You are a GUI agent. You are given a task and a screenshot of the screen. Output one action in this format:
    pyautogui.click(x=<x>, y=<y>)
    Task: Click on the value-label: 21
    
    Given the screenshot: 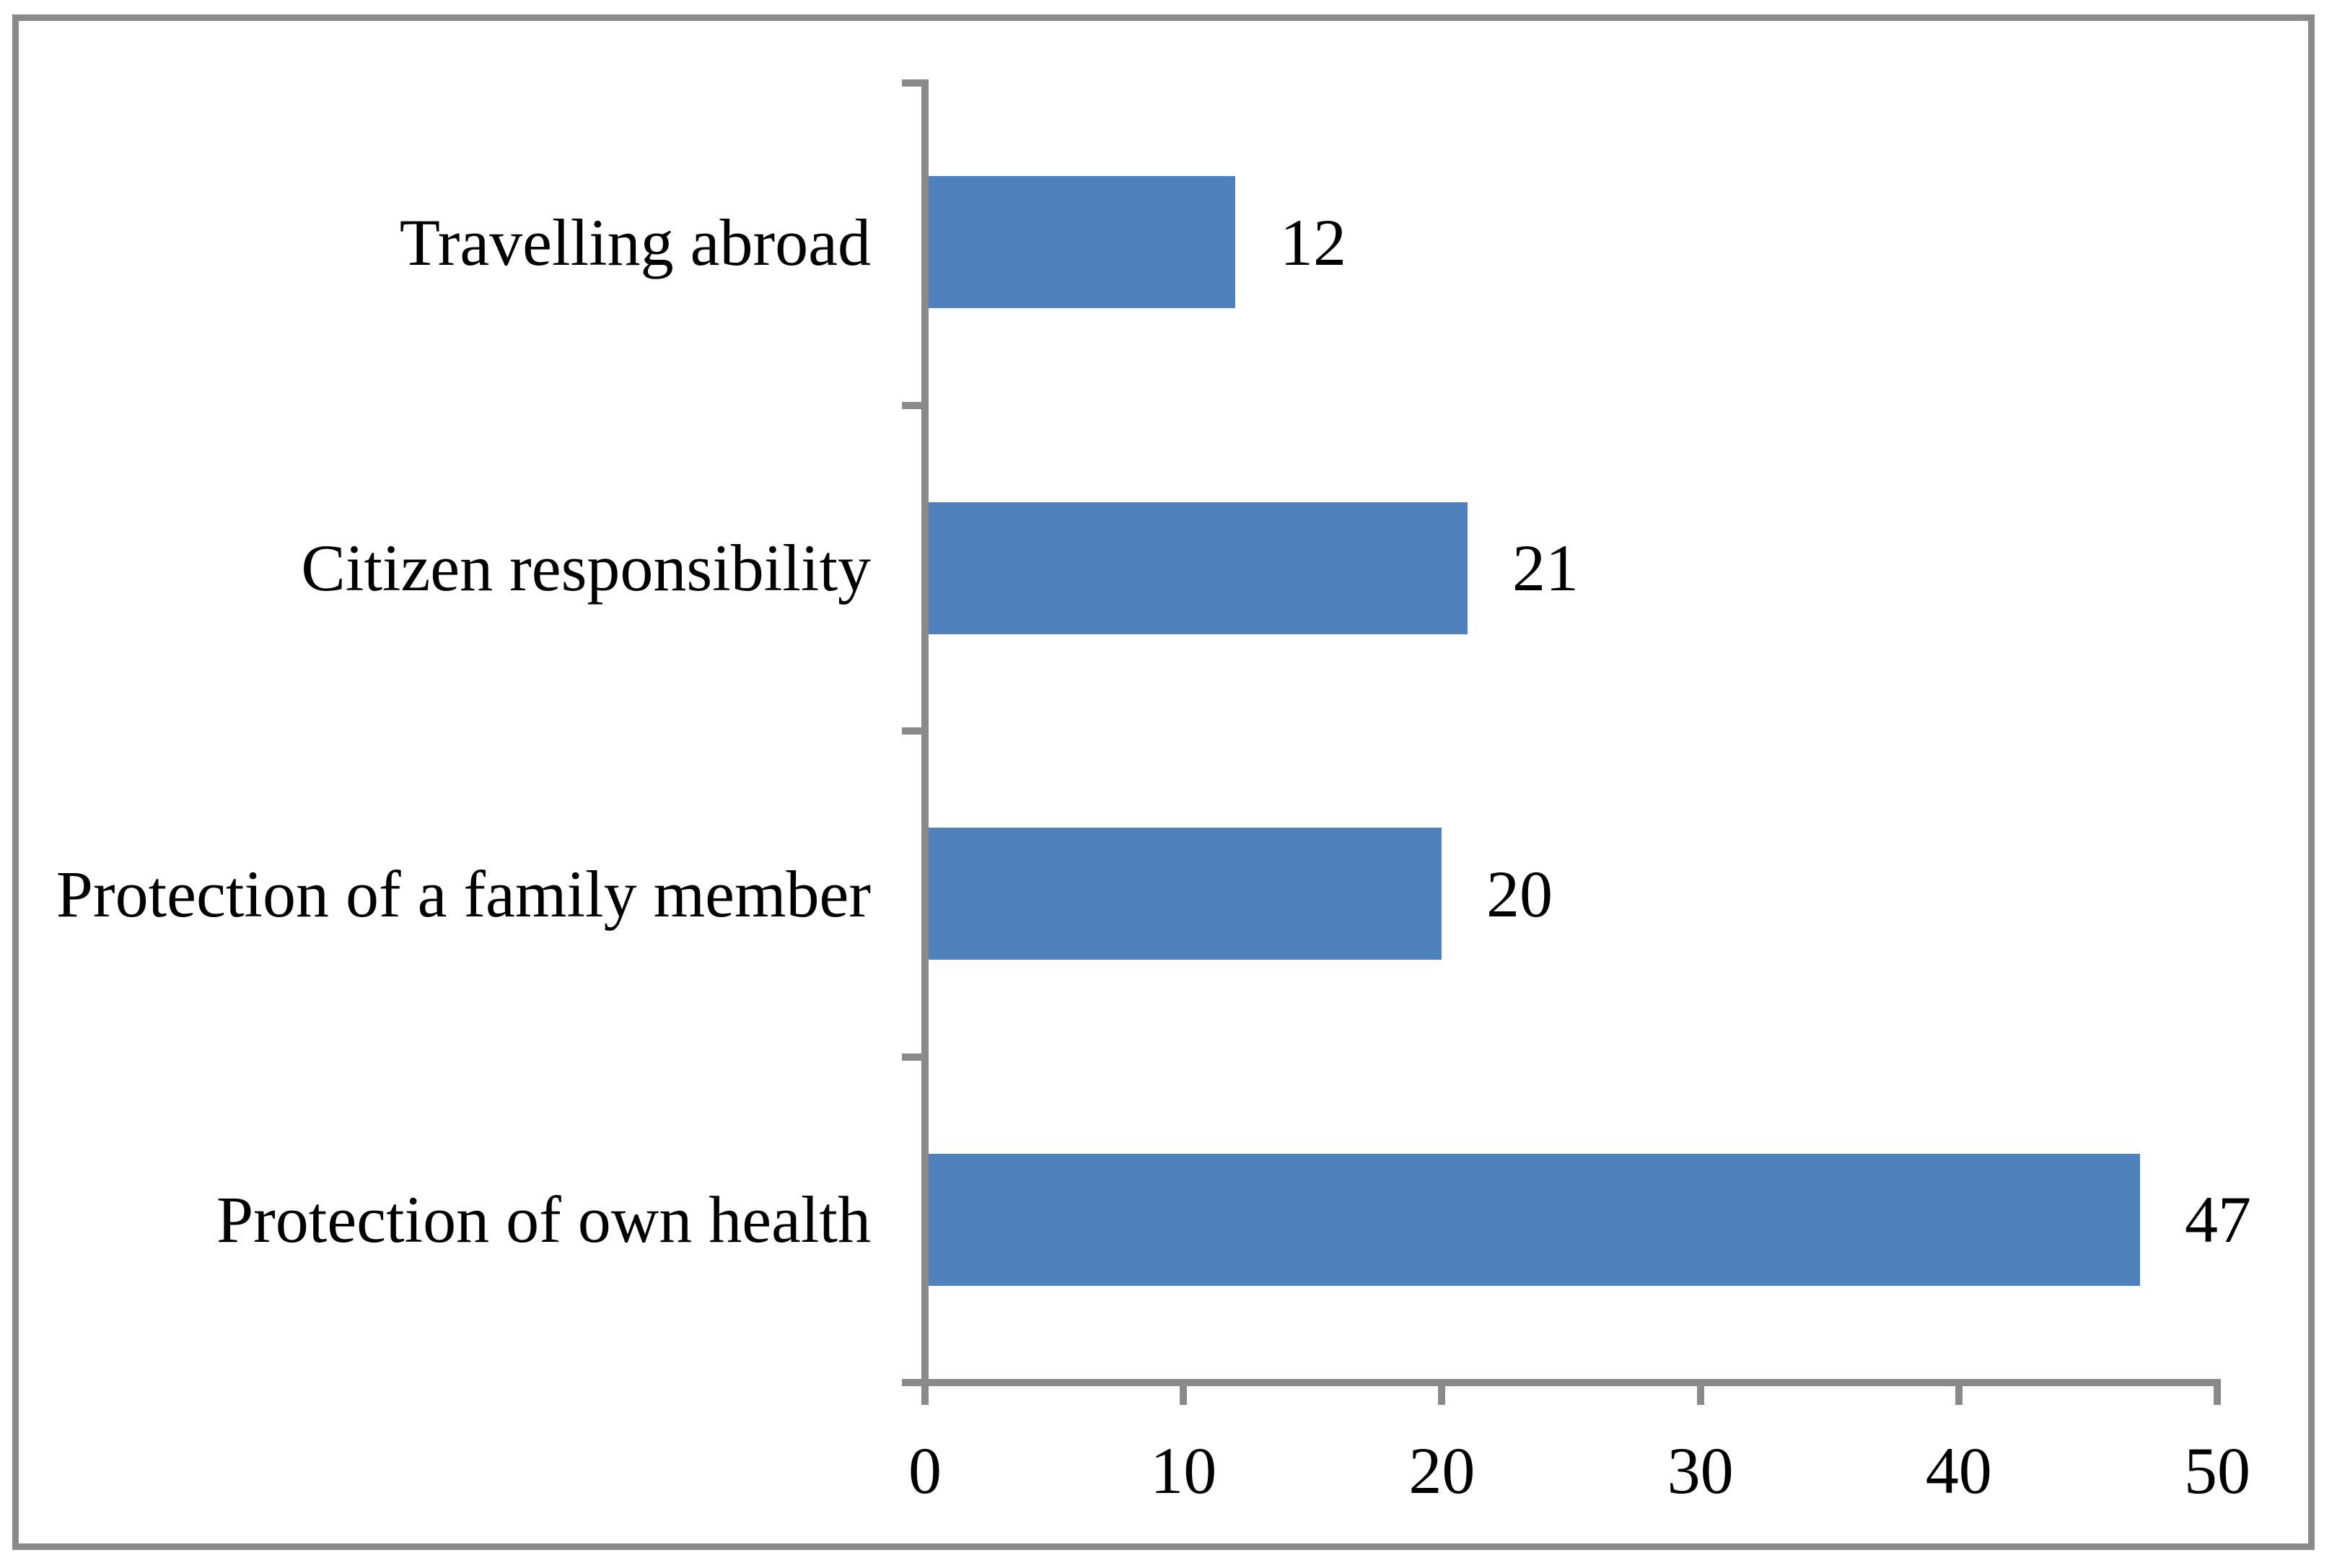 What is the action you would take?
    pyautogui.click(x=1546, y=568)
    